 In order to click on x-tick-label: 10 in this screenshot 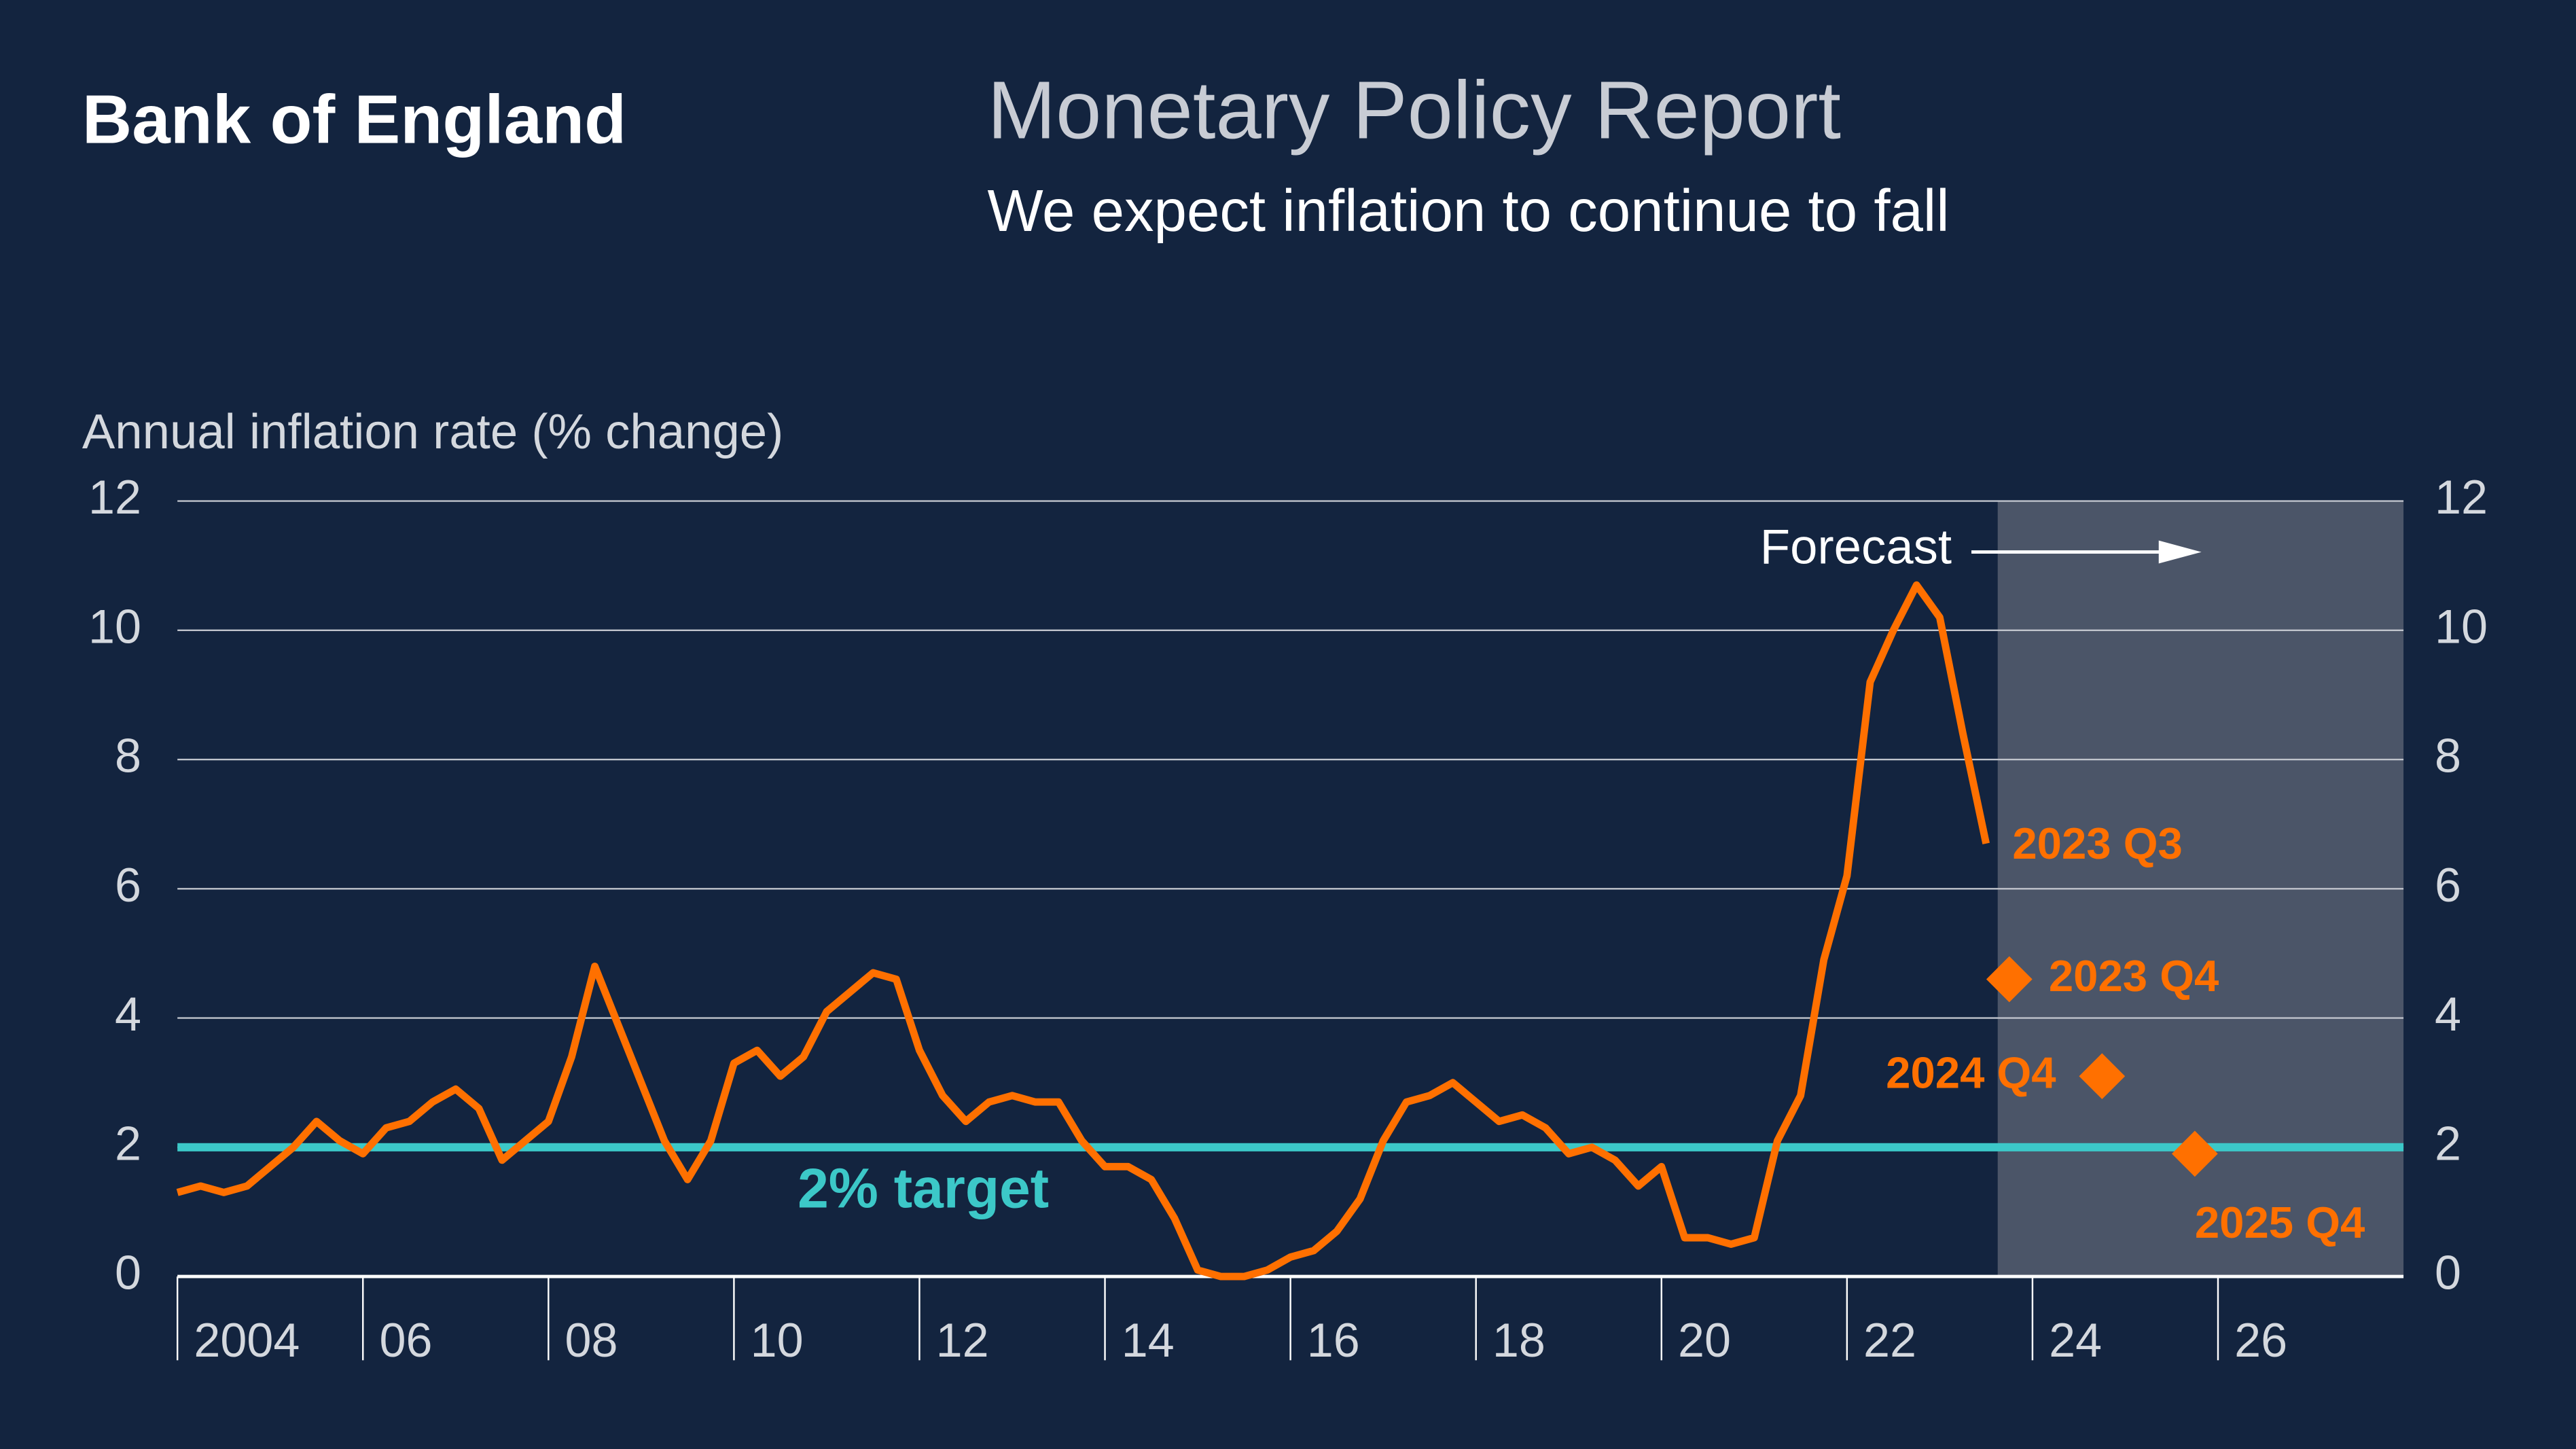, I will do `click(778, 1340)`.